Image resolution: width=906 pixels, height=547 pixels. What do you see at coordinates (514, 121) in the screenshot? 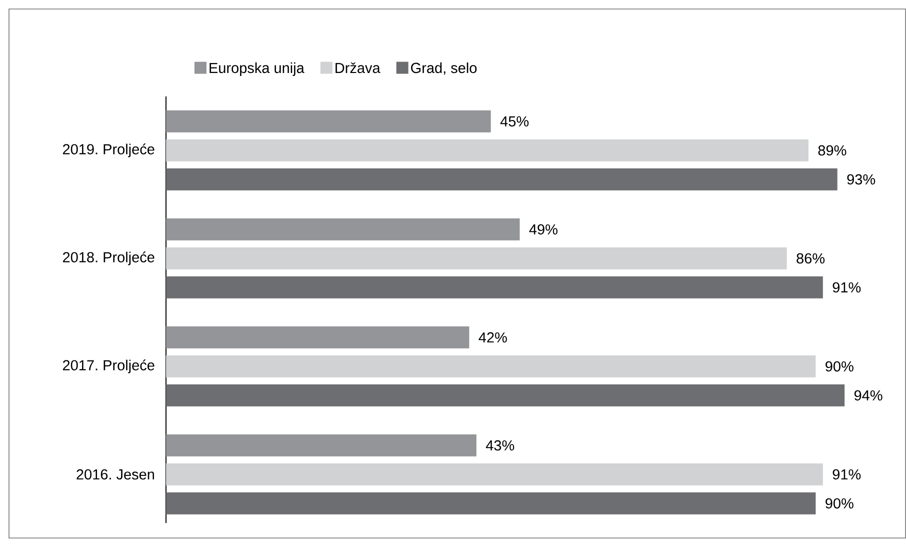
I see `data-label: 45%` at bounding box center [514, 121].